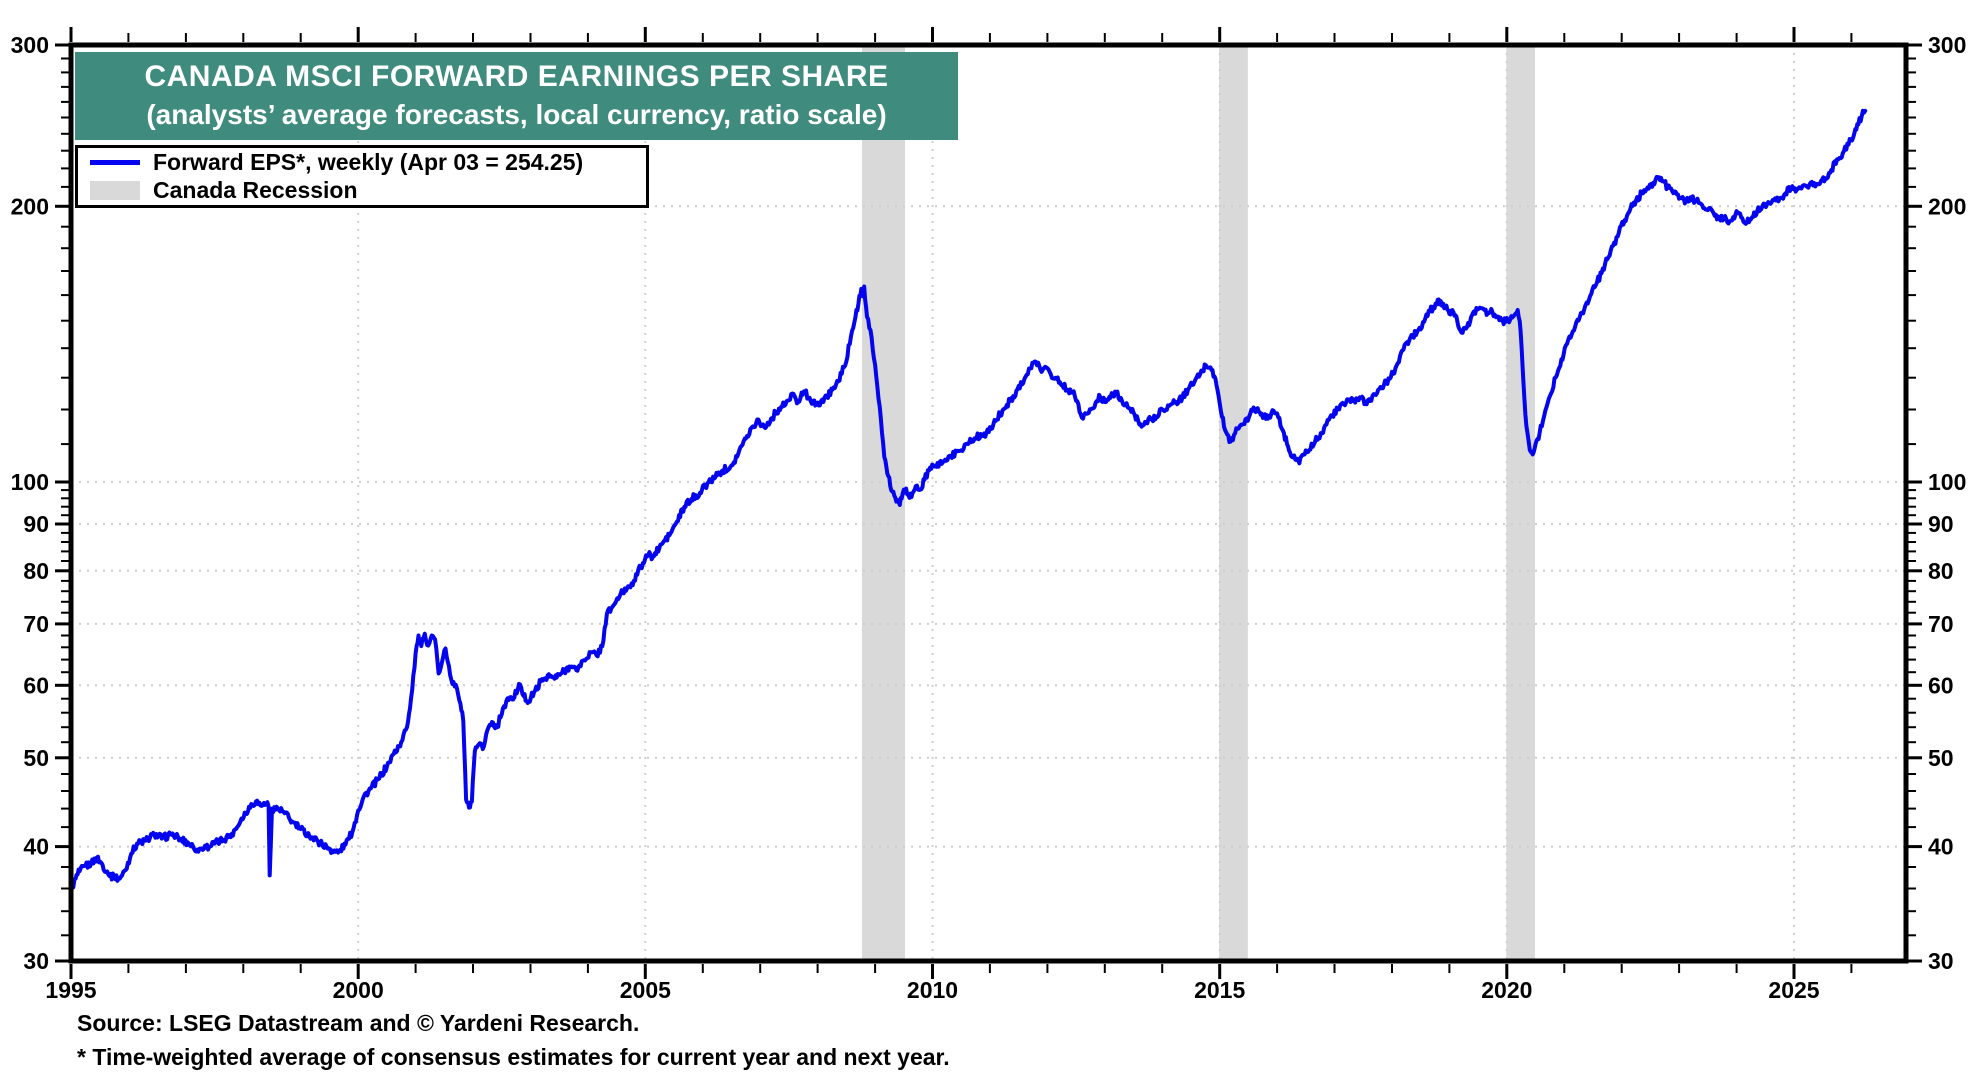 This screenshot has width=1980, height=1080. I want to click on y-axis-label-left: 80, so click(36, 571).